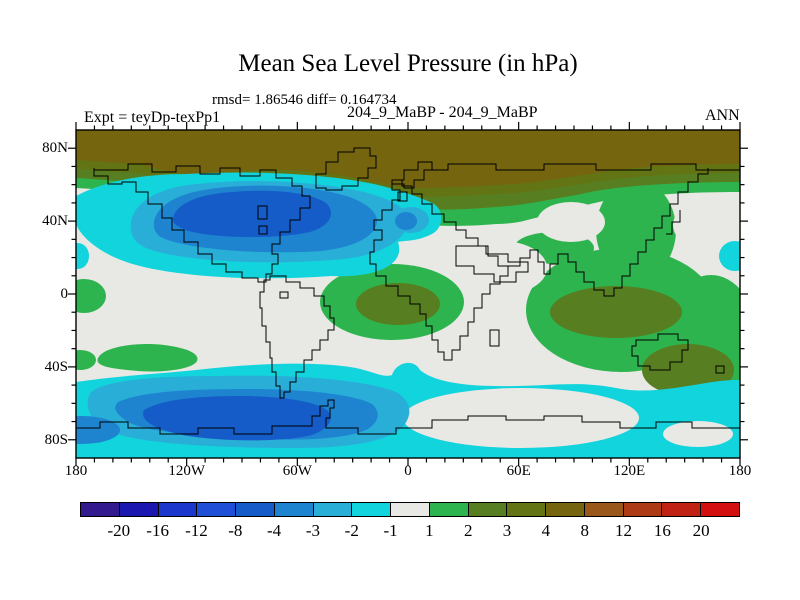 The width and height of the screenshot is (800, 600). Describe the element at coordinates (660, 352) in the screenshot. I see `coast-australia` at that location.